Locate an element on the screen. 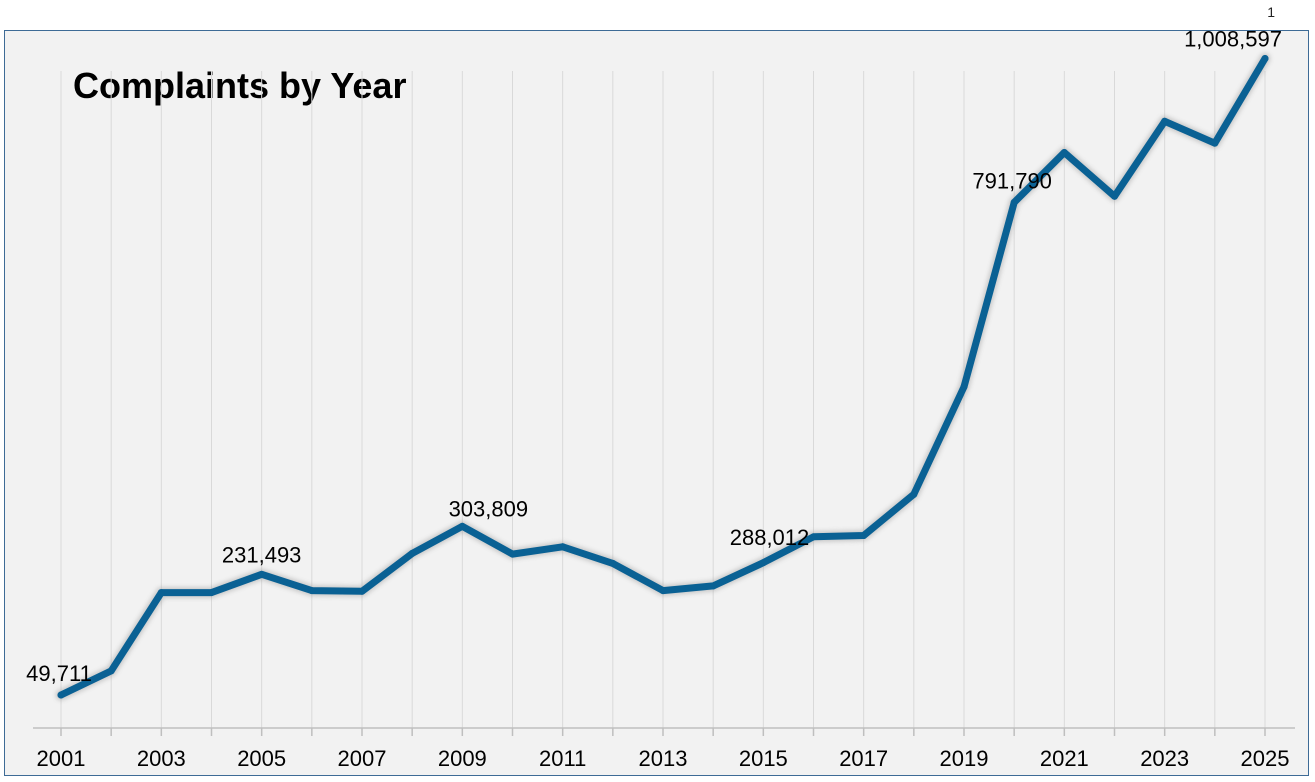 The height and width of the screenshot is (782, 1315). data-label-2001: 49,711 is located at coordinates (59, 673).